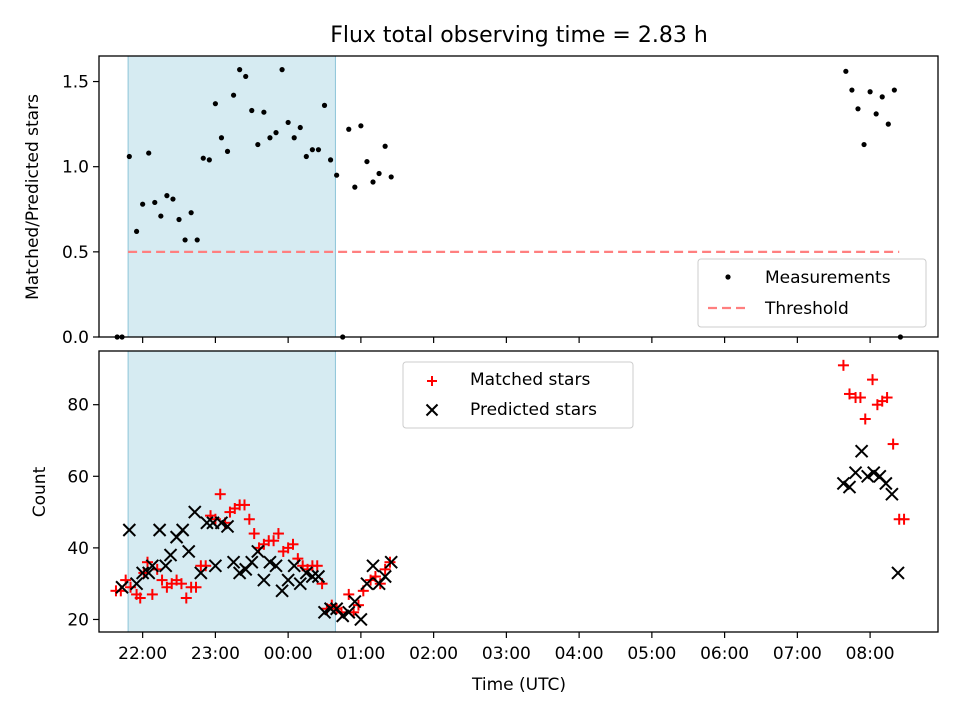  I want to click on x-axis-ticks-top, so click(506, 340).